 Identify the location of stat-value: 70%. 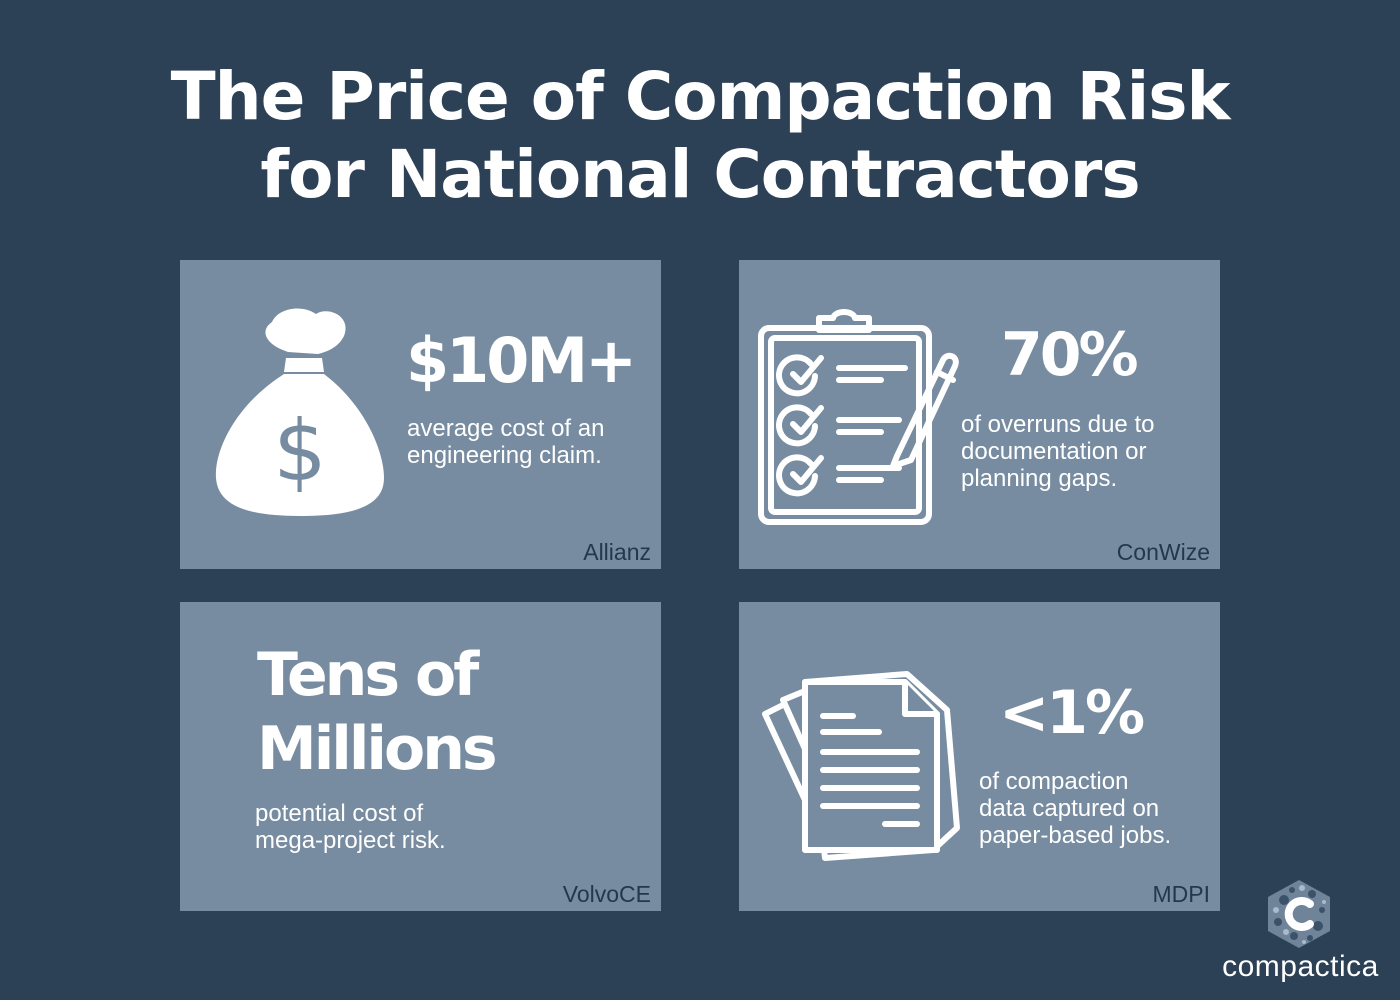
(1070, 355).